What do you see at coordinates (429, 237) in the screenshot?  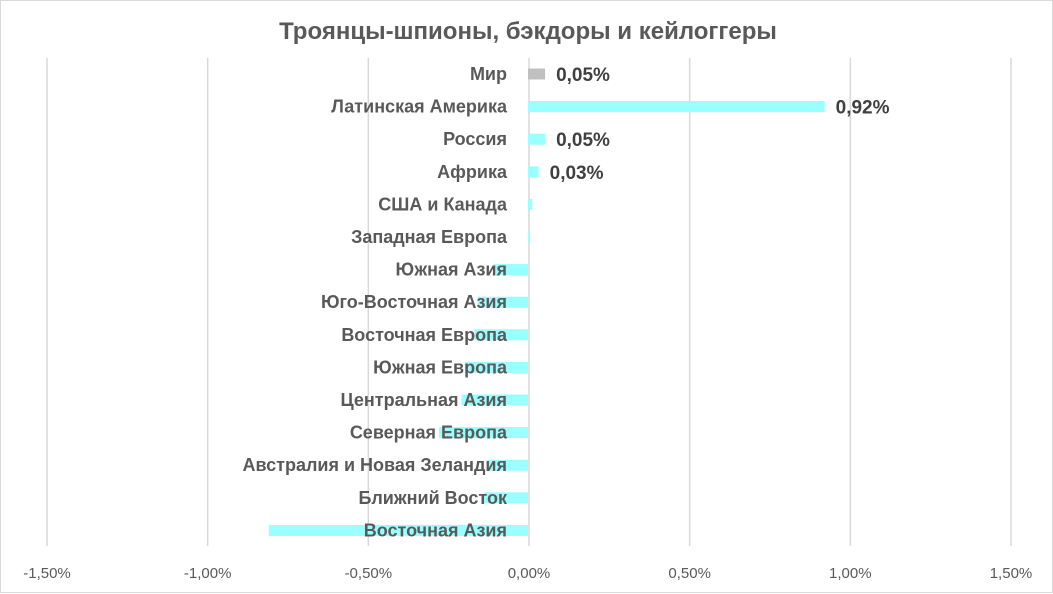 I see `category-label: Западная Европа` at bounding box center [429, 237].